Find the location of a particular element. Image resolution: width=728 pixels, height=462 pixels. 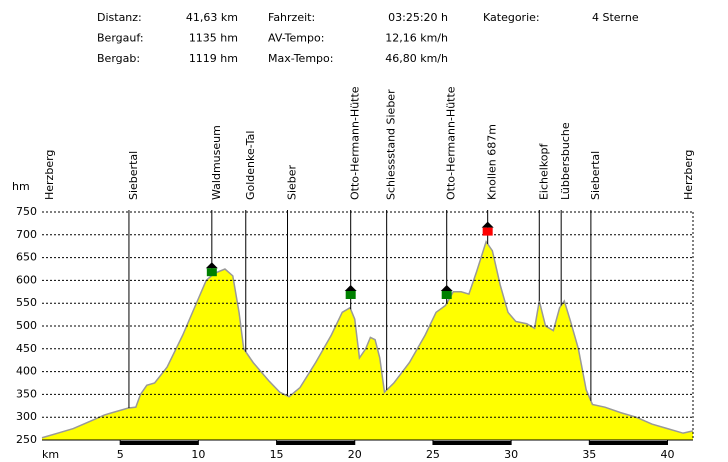

waypoint-label: Knollen 687m is located at coordinates (492, 162).